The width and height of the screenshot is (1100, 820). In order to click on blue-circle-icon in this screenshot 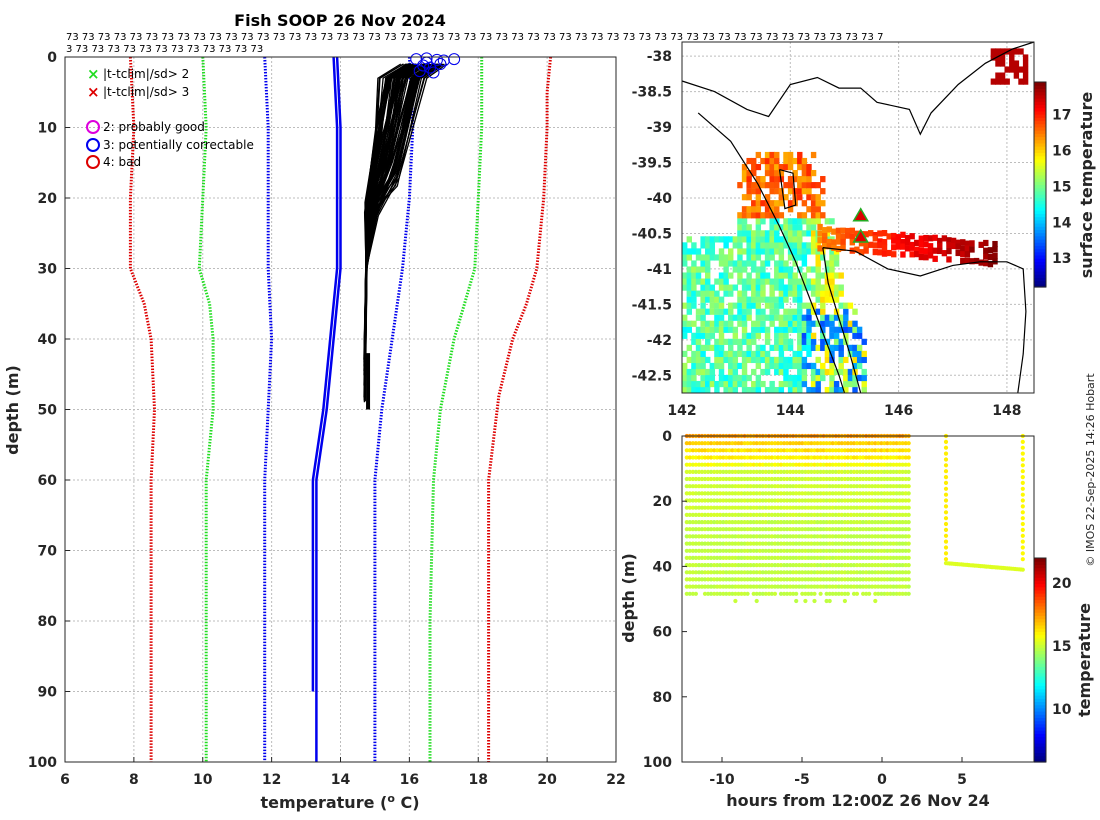, I will do `click(93, 145)`.